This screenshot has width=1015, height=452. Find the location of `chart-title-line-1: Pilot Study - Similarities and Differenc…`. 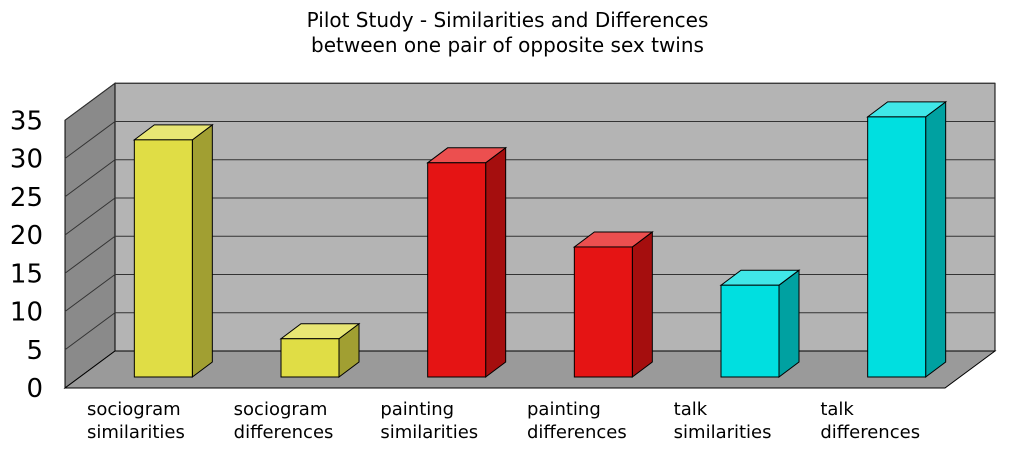

chart-title-line-1: Pilot Study - Similarities and Differenc… is located at coordinates (507, 20).